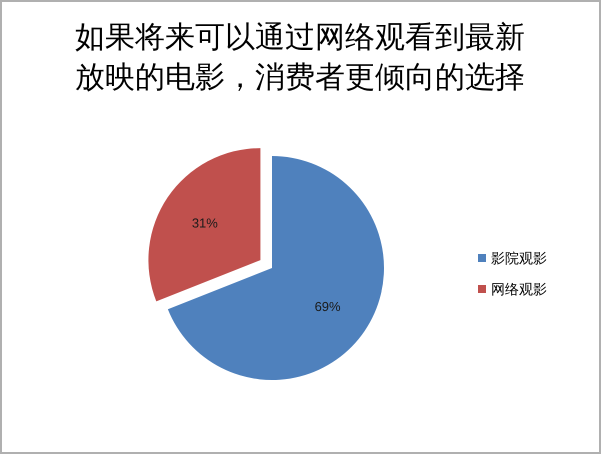 The height and width of the screenshot is (454, 601). Describe the element at coordinates (300, 58) in the screenshot. I see `chart-title: 如果将来可以通过网络观看到最新放映的电影，消费者更倾向的选择` at that location.